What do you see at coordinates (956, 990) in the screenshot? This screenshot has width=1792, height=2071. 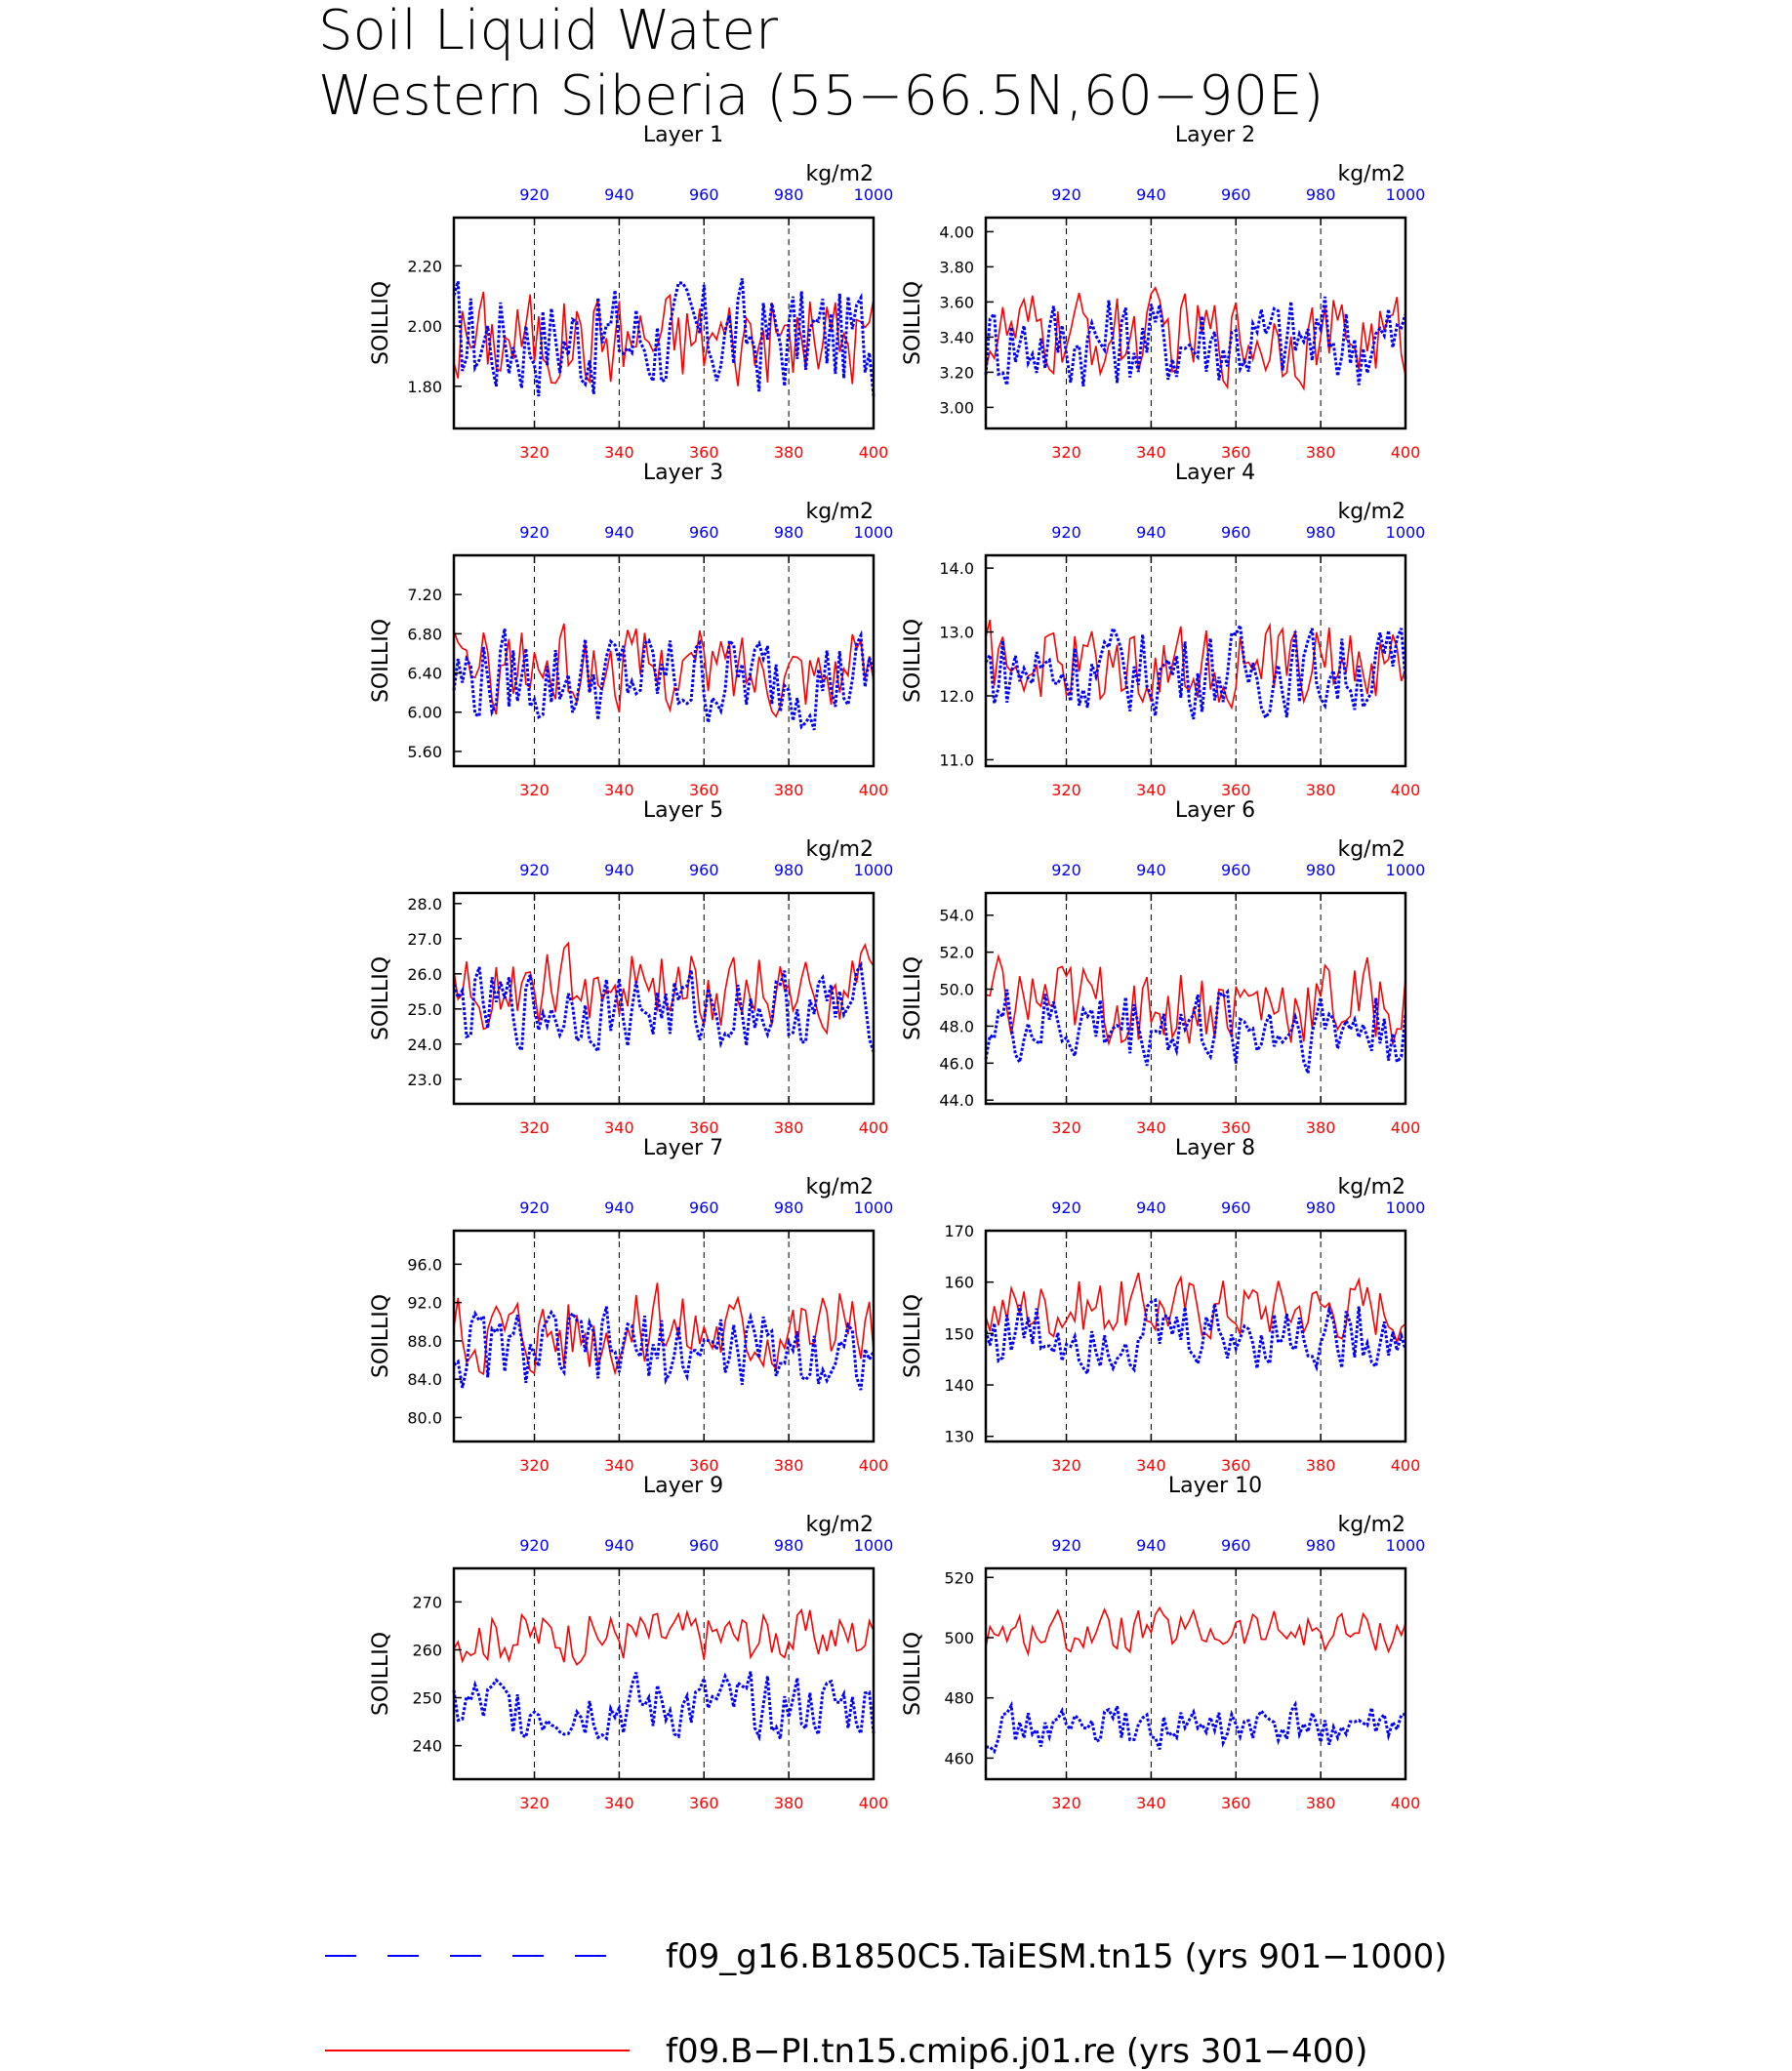 I see `y-tick-label: 50.0` at bounding box center [956, 990].